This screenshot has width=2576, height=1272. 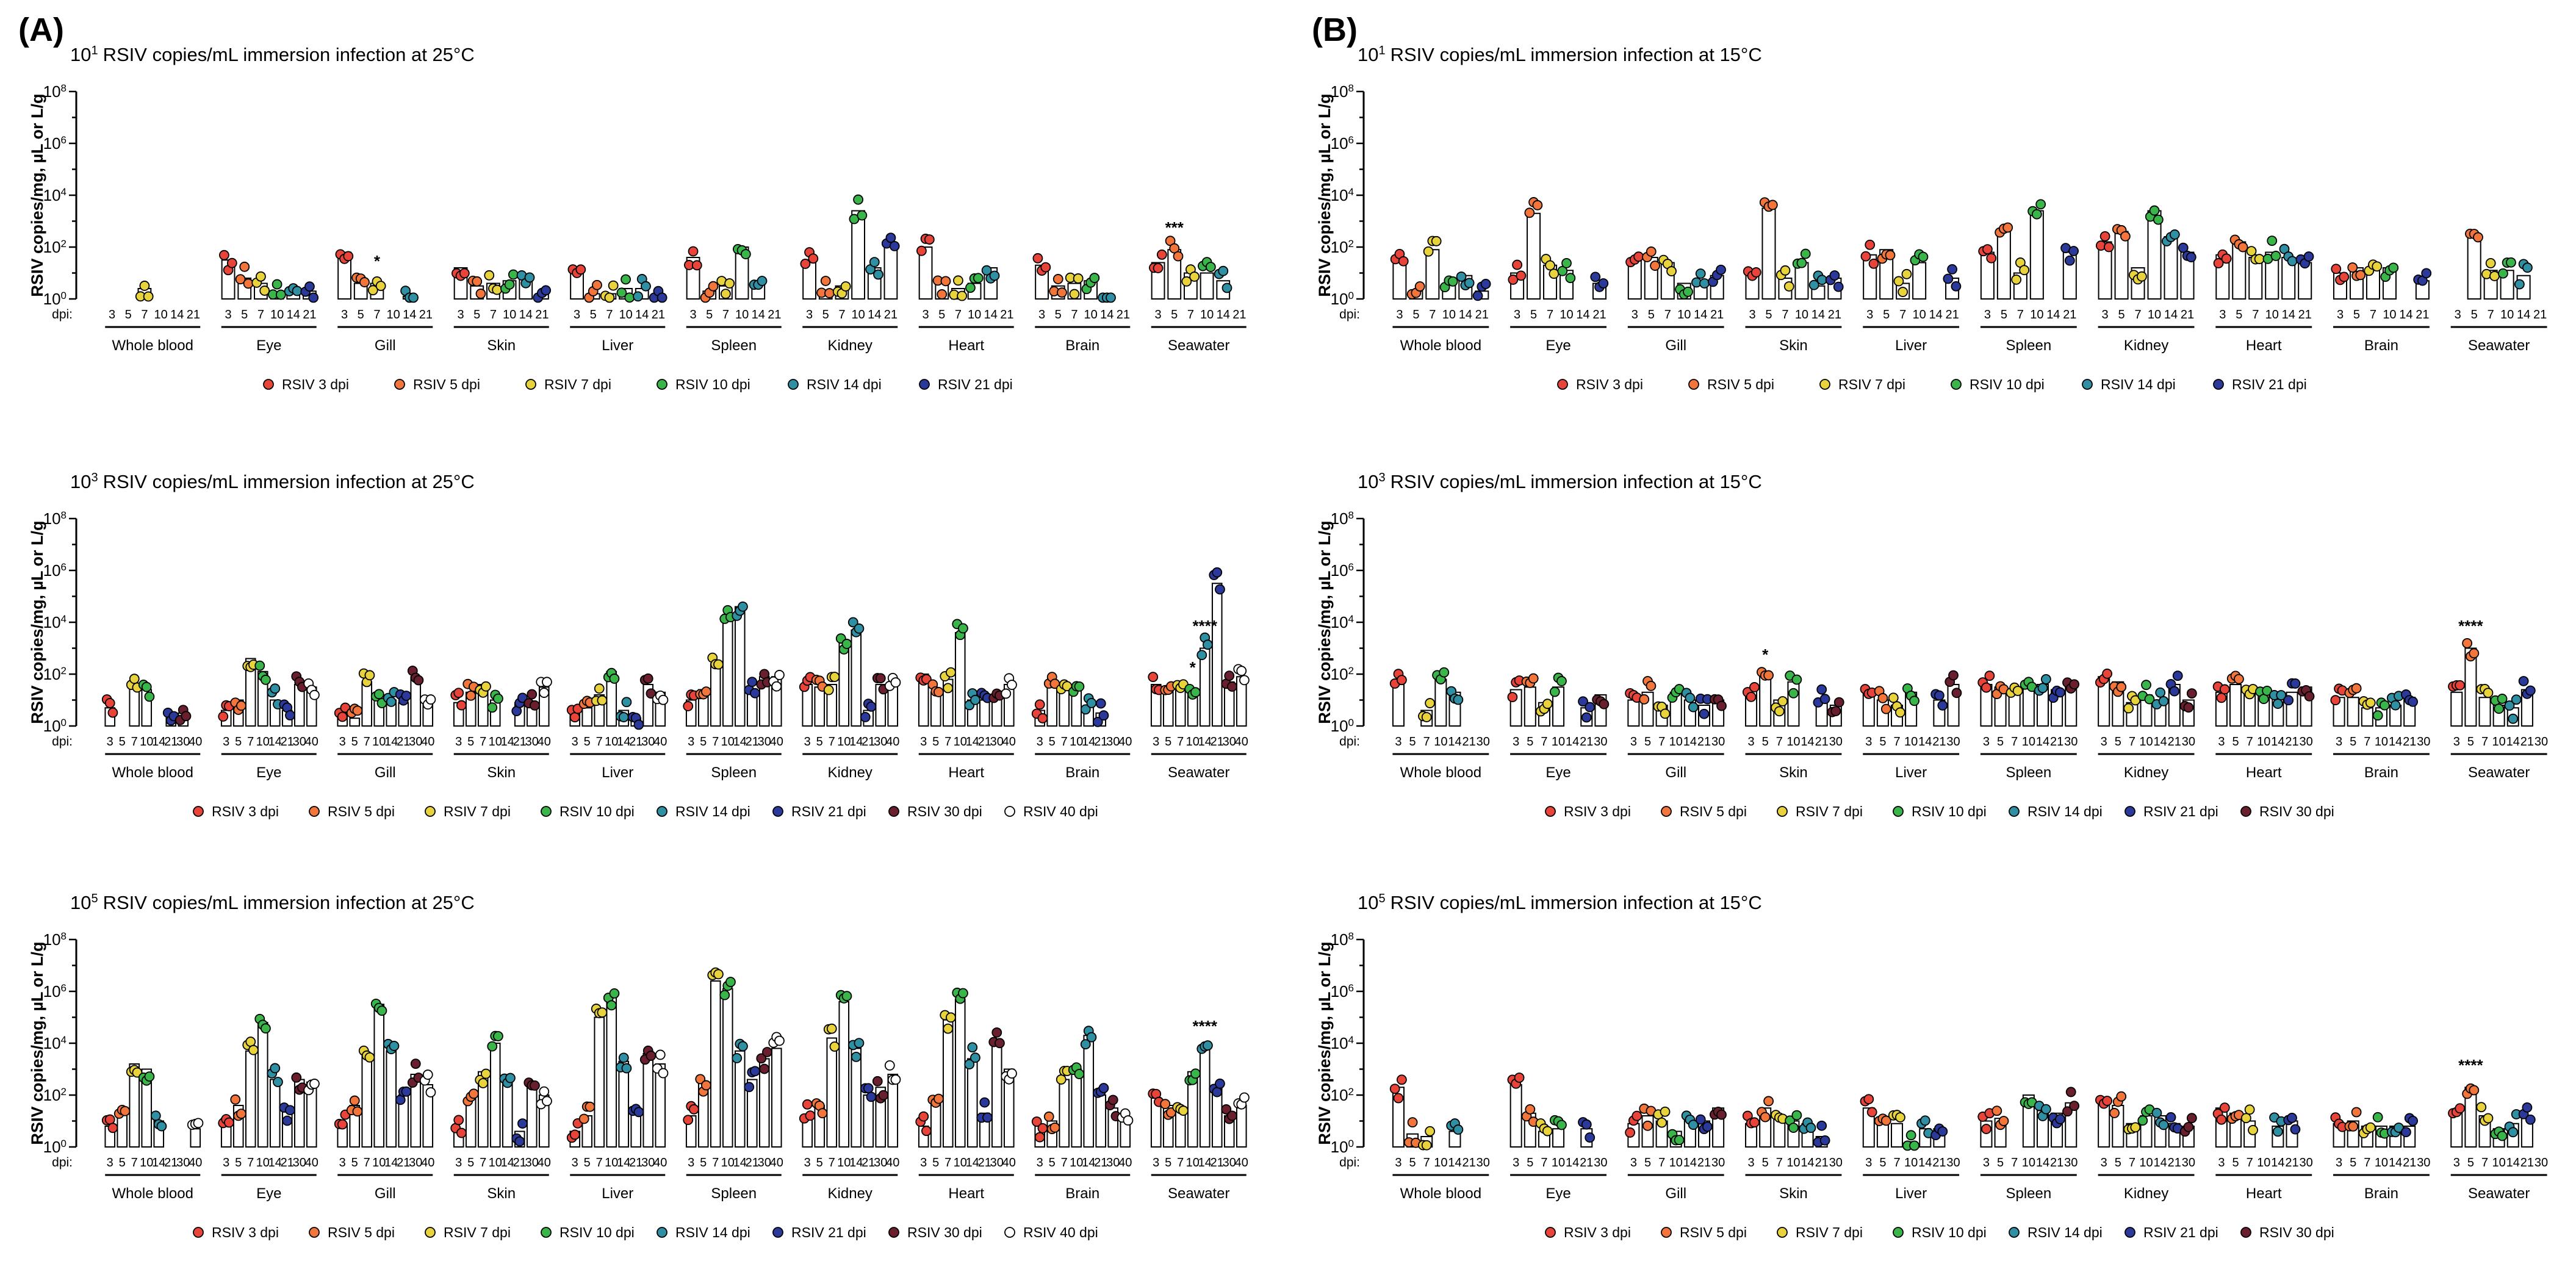 I want to click on tissue-label: Brain, so click(x=2381, y=345).